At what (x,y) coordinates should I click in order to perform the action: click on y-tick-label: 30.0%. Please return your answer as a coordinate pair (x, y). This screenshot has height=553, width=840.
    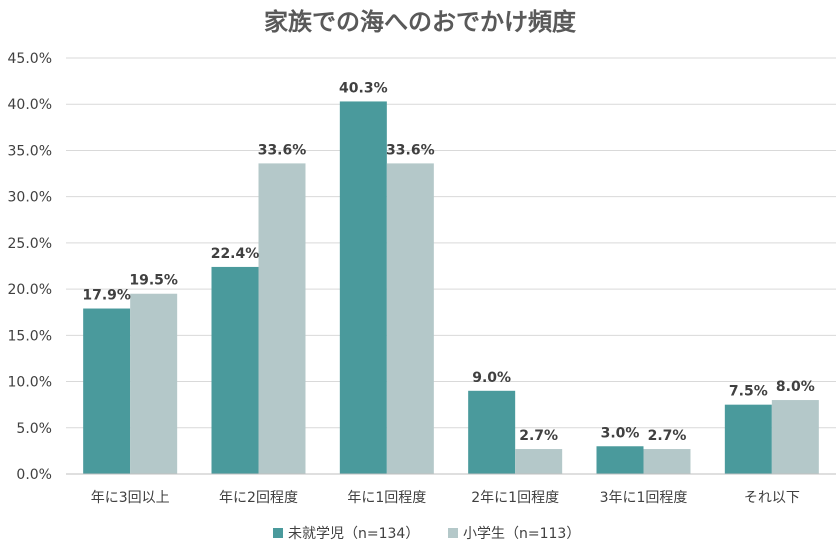
    Looking at the image, I should click on (30, 198).